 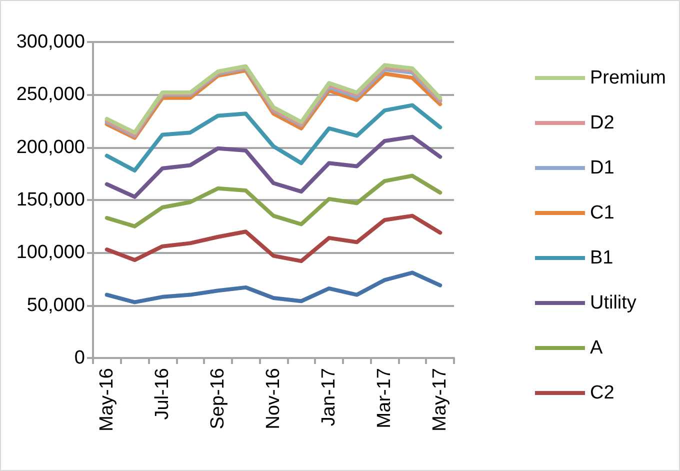 I want to click on y-tick-label: 150,000, so click(x=50, y=200).